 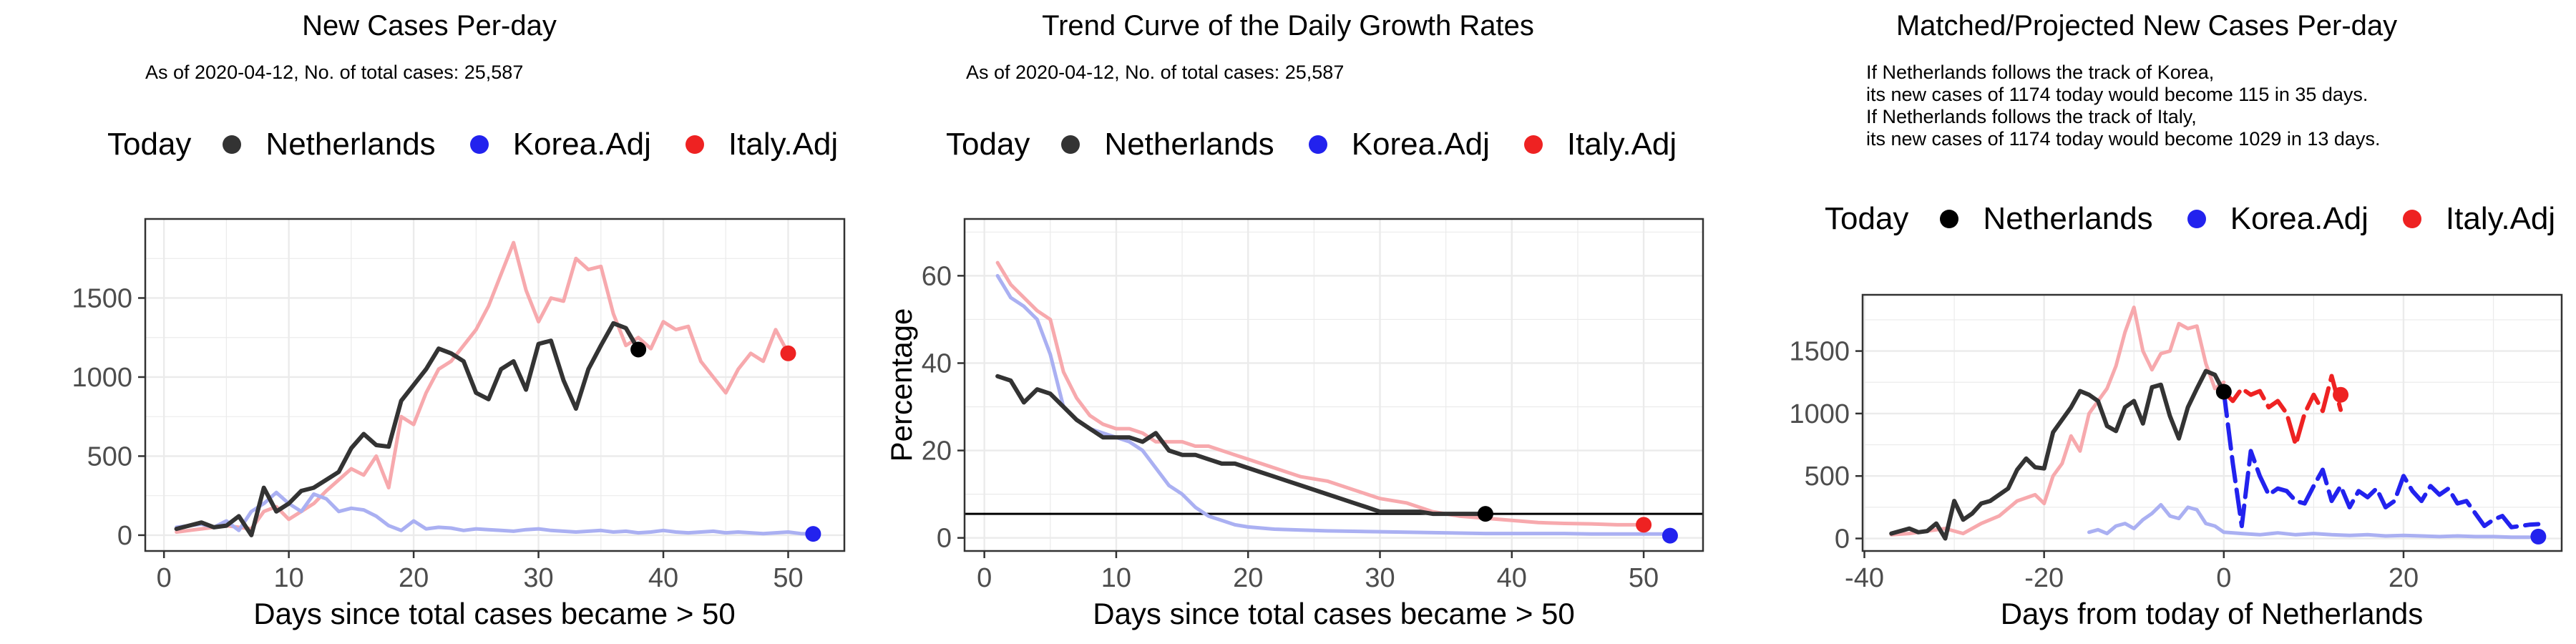 I want to click on y-tick-label: 20, so click(x=937, y=451).